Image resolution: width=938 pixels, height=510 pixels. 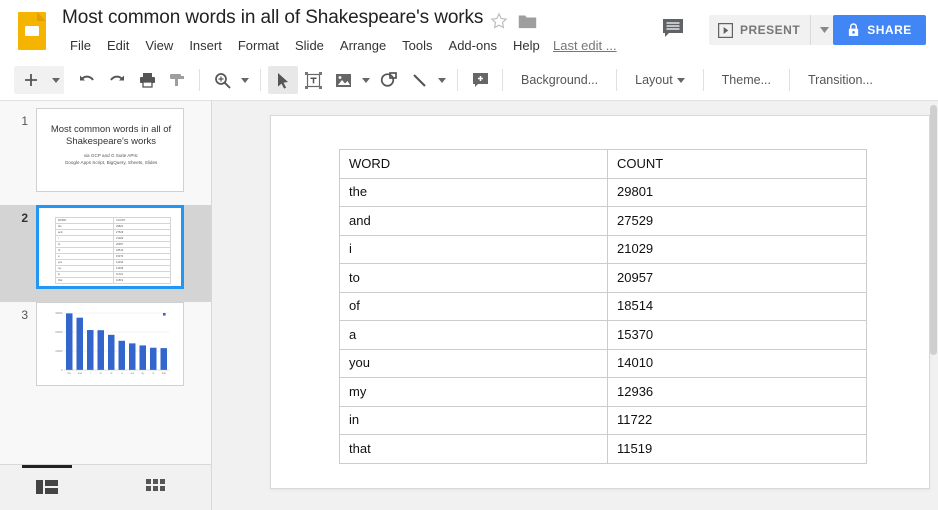 I want to click on line-dropdown, so click(x=442, y=80).